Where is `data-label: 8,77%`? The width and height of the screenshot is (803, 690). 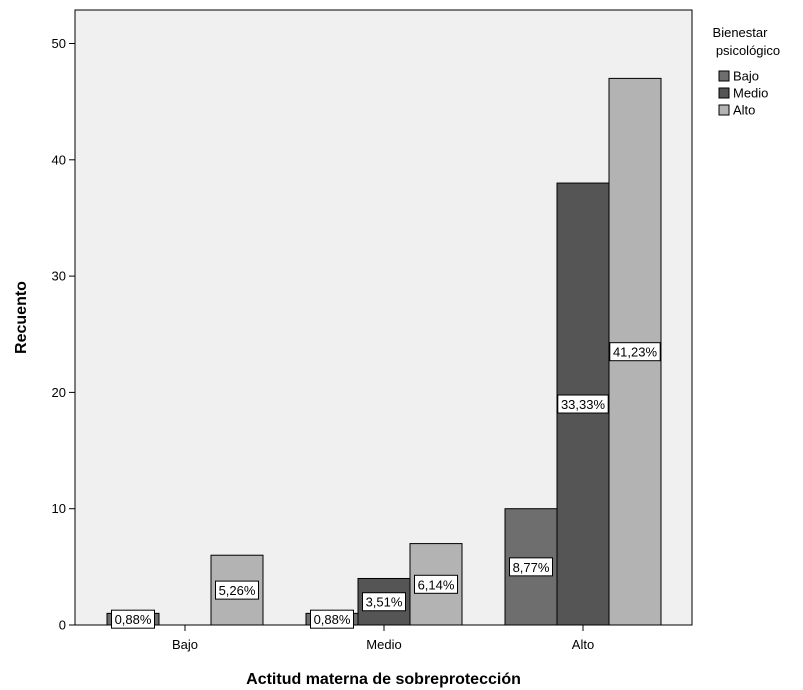
data-label: 8,77% is located at coordinates (531, 567).